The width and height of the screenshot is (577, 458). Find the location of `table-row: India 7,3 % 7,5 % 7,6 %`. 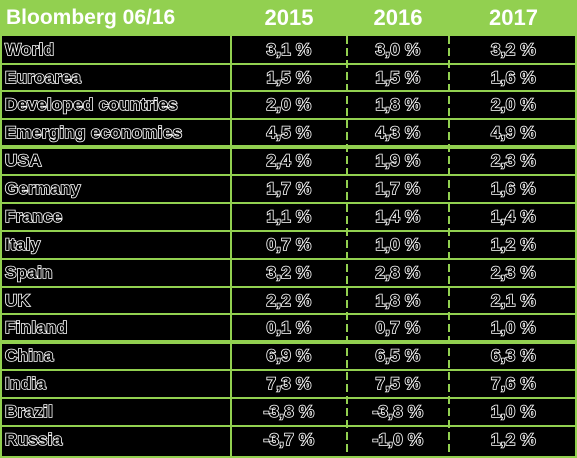

table-row: India 7,3 % 7,5 % 7,6 % is located at coordinates (288, 384).